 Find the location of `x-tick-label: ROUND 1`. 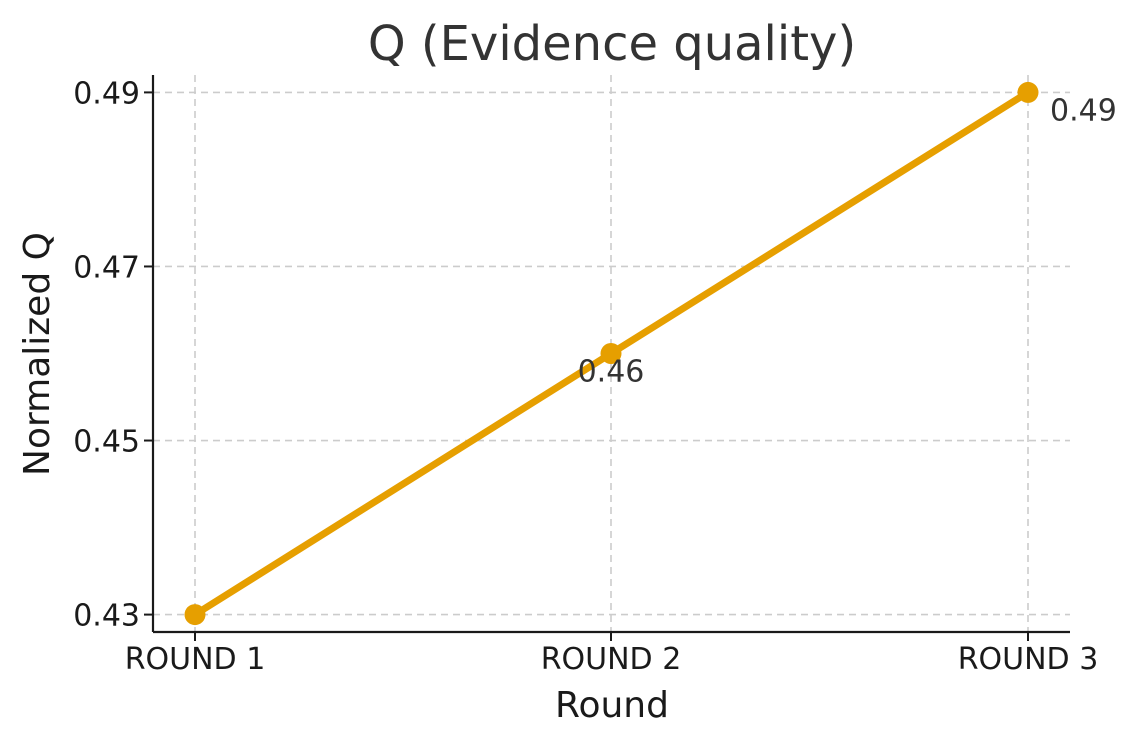

x-tick-label: ROUND 1 is located at coordinates (195, 659).